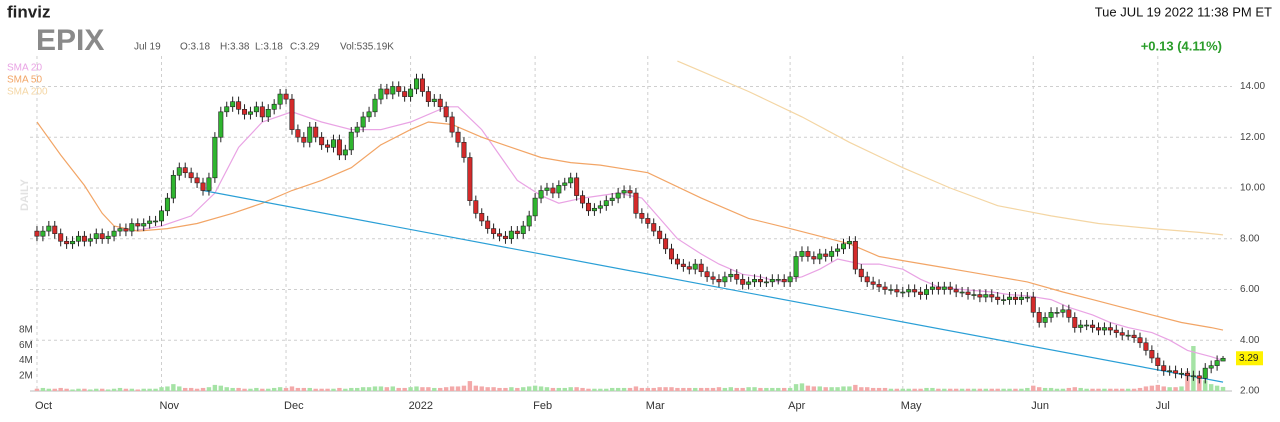 This screenshot has height=422, width=1280. I want to click on x-tick-label: Feb, so click(542, 406).